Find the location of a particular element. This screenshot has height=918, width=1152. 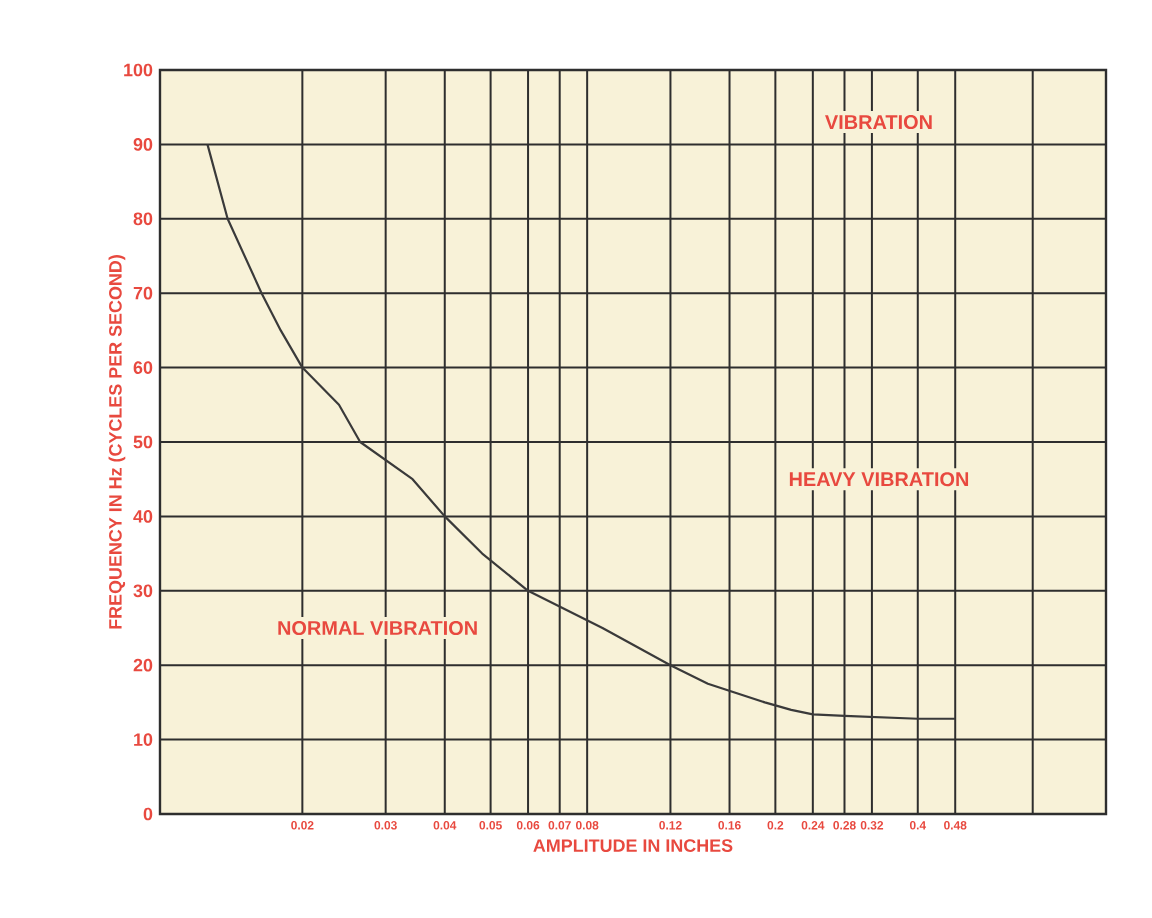

y-tick-label: 80 is located at coordinates (143, 219).